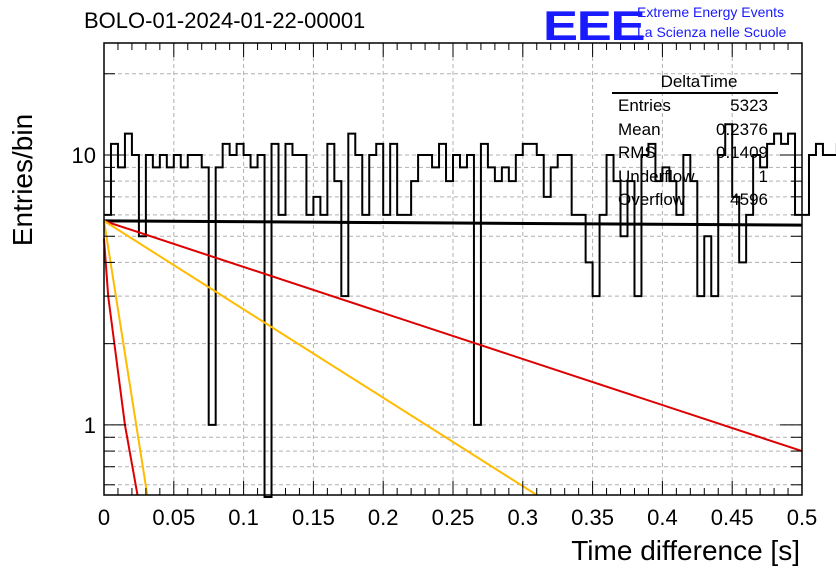 Image resolution: width=836 pixels, height=572 pixels. What do you see at coordinates (763, 176) in the screenshot?
I see `stats-value: 1` at bounding box center [763, 176].